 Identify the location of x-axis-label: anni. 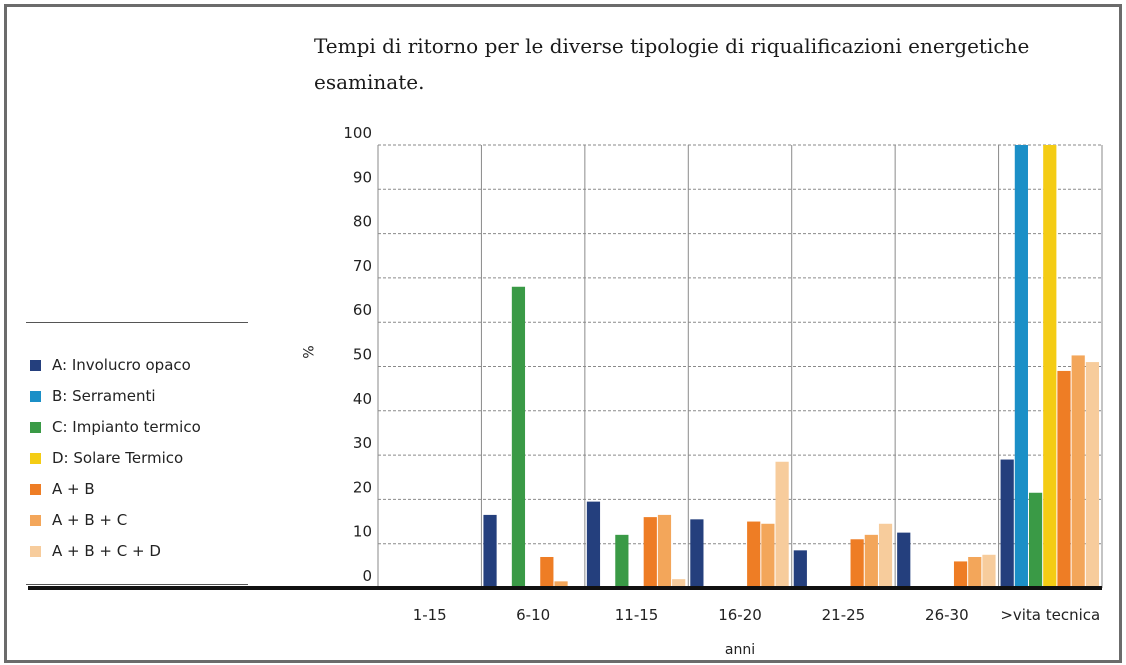
(740, 650).